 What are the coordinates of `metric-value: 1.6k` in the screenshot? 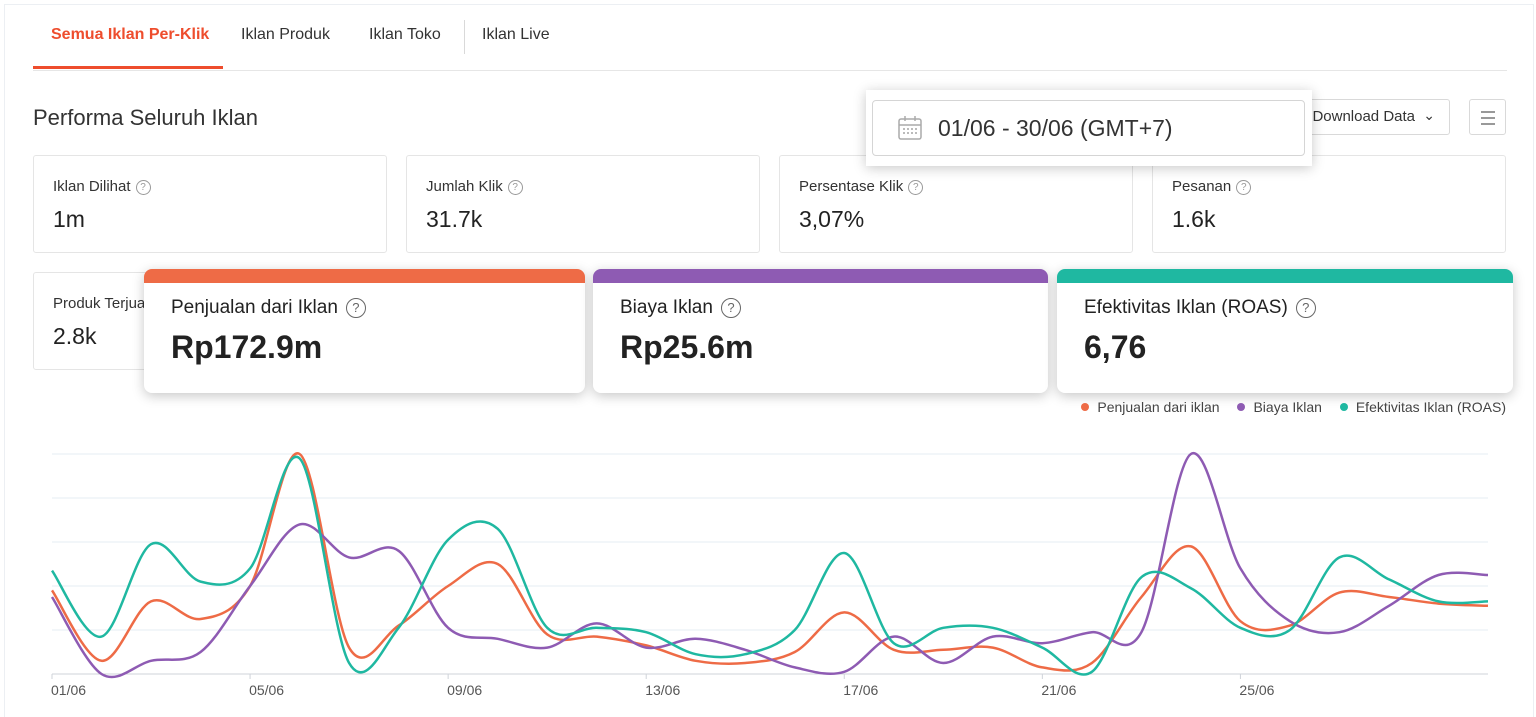 It's located at (1194, 219).